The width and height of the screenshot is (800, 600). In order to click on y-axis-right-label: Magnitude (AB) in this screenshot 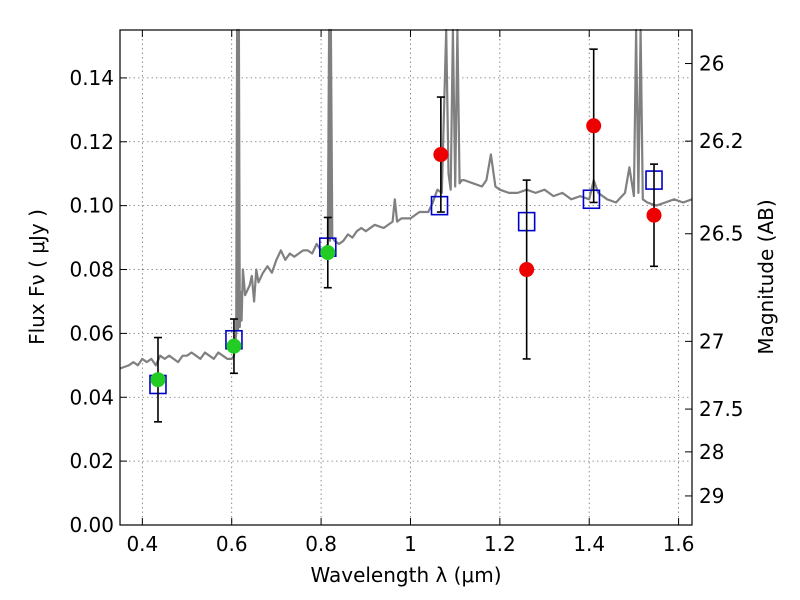, I will do `click(766, 276)`.